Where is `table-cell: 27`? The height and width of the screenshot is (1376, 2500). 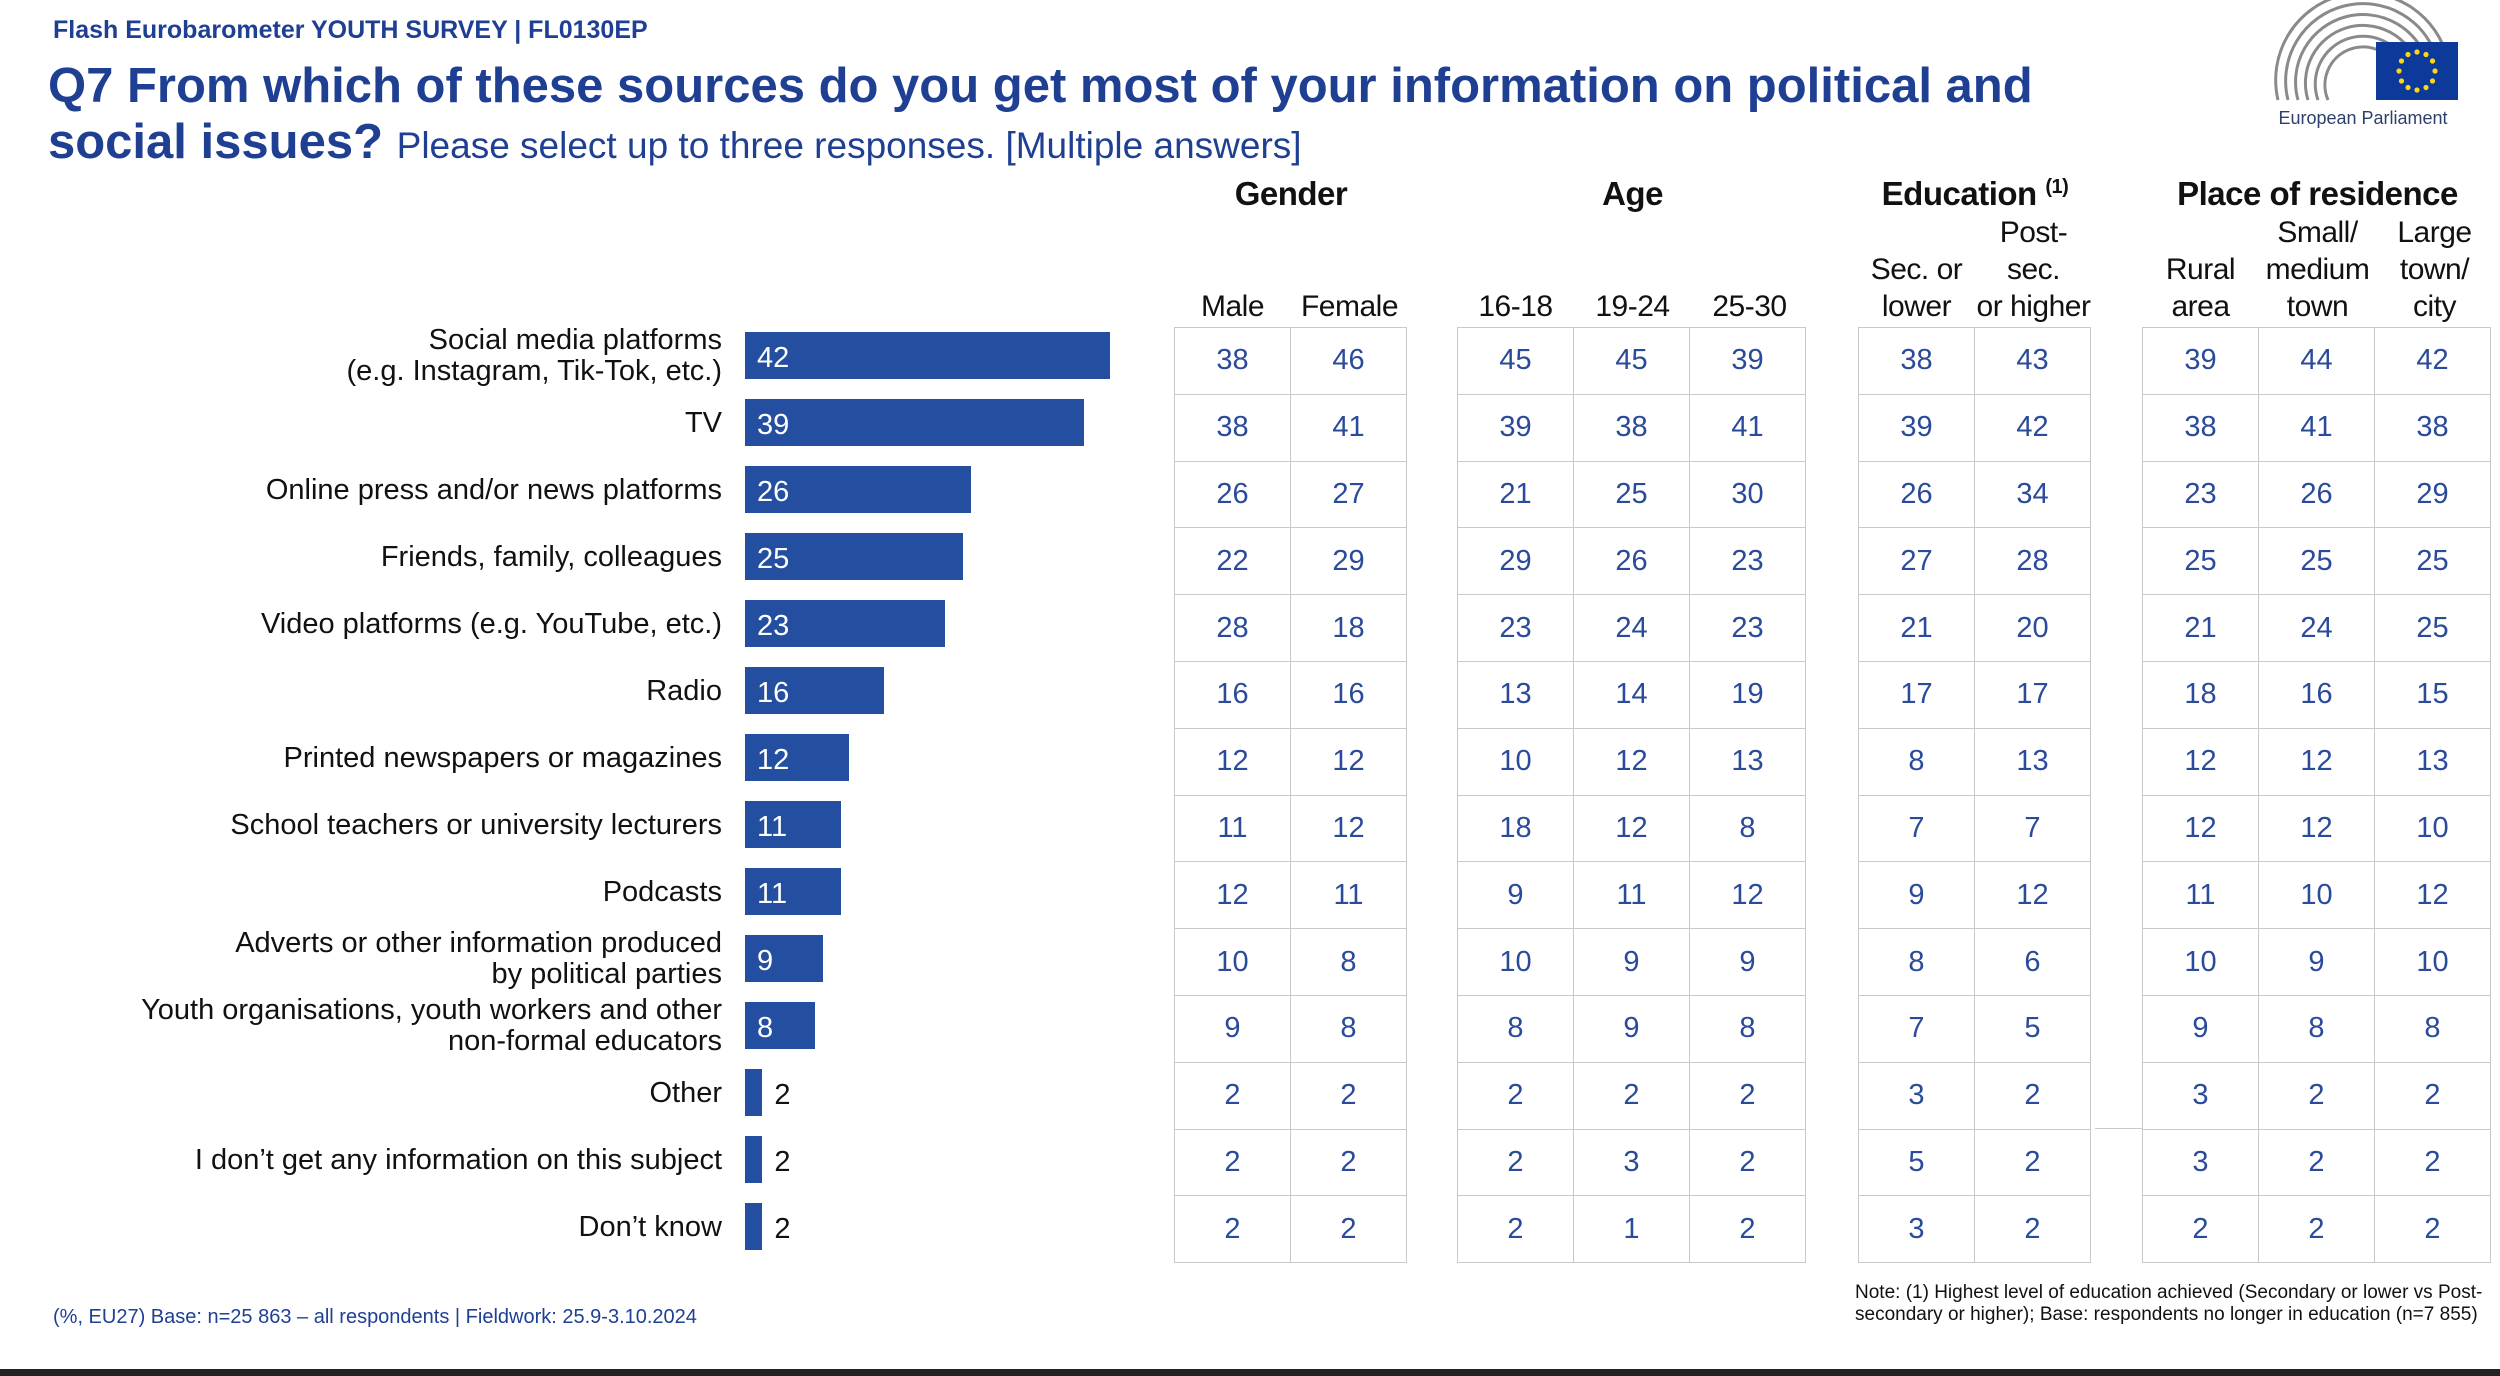 table-cell: 27 is located at coordinates (1916, 561).